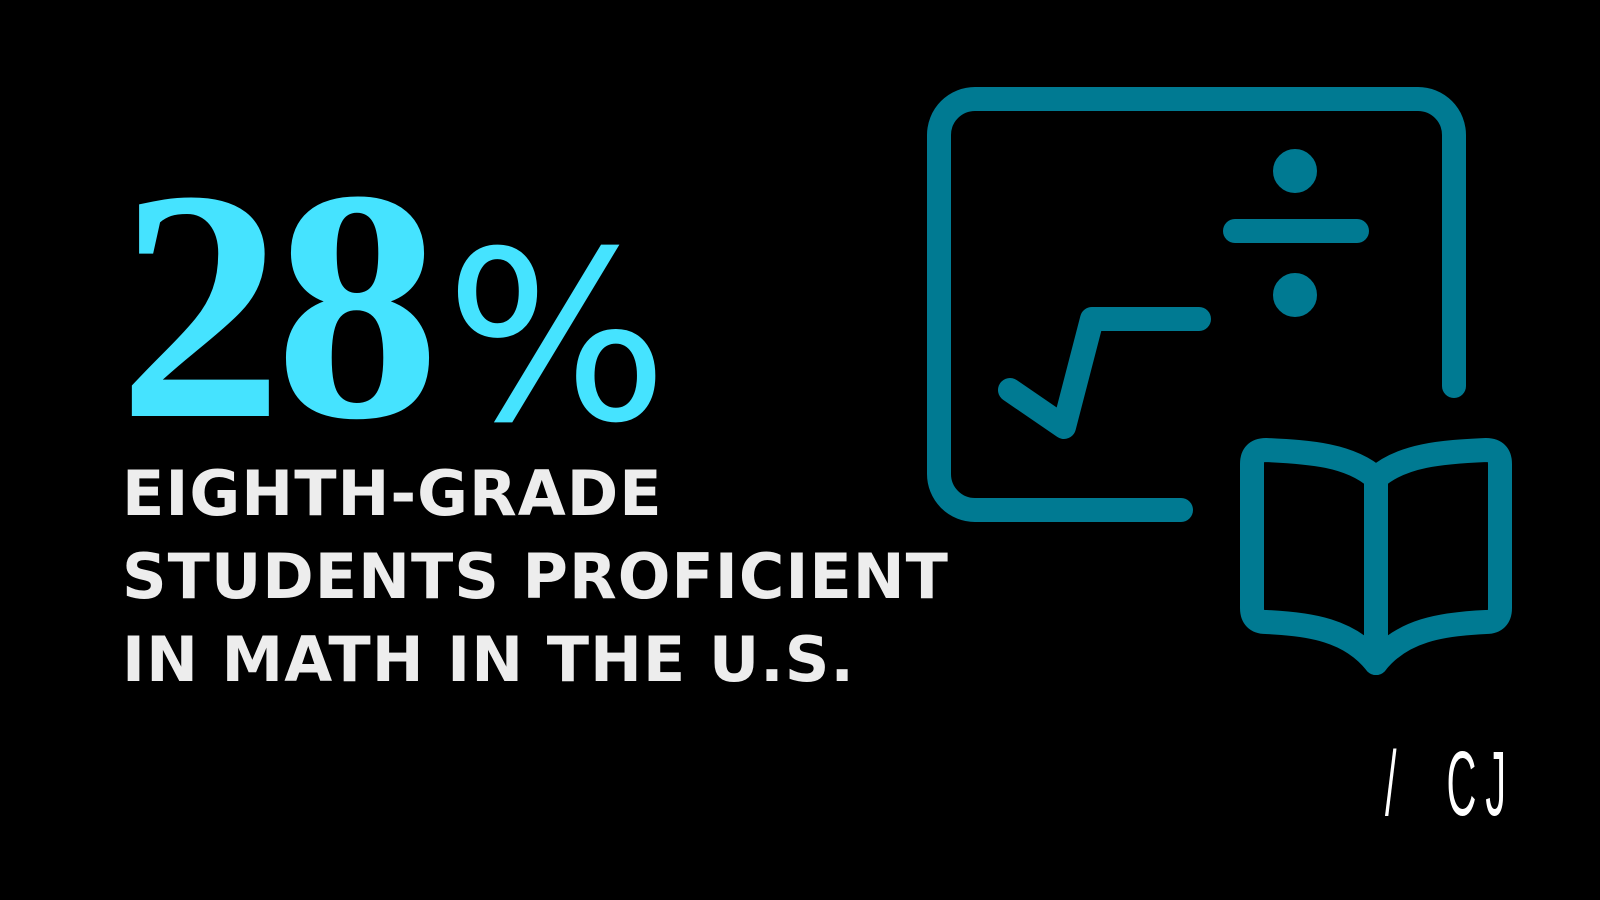 This screenshot has width=1600, height=900. What do you see at coordinates (392, 493) in the screenshot?
I see `description-line: EIGHTH-GRADE` at bounding box center [392, 493].